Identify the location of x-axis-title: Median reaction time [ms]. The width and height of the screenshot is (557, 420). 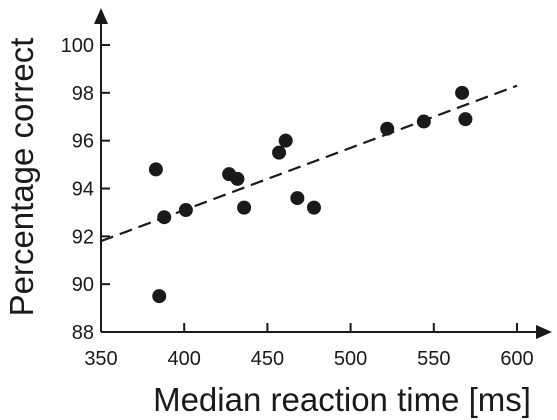
(342, 399).